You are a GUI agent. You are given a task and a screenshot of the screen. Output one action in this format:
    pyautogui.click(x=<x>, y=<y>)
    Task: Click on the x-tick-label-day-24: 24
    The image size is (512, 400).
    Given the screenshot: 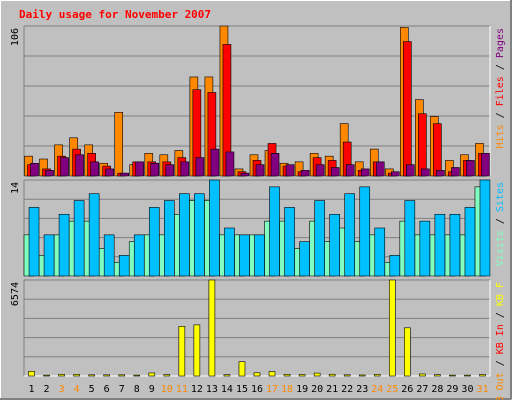 What is the action you would take?
    pyautogui.click(x=377, y=389)
    